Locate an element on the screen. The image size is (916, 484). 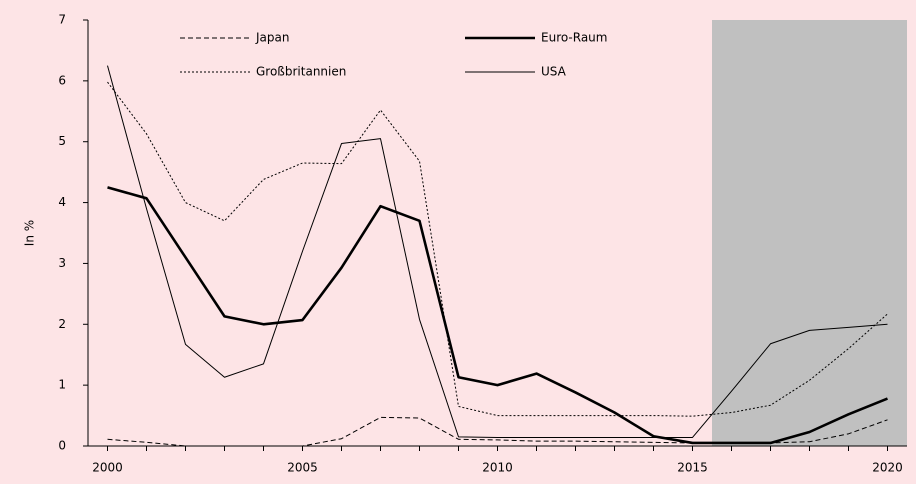
y-axis-label: In % is located at coordinates (30, 233).